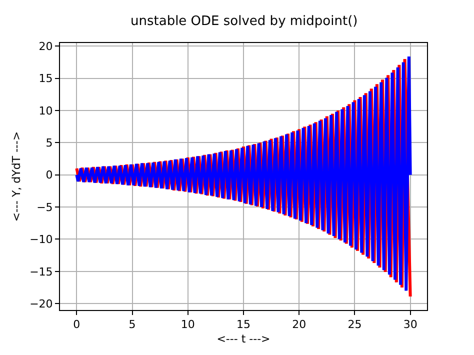 The image size is (474, 355). I want to click on y-tick-label: 10, so click(45, 111).